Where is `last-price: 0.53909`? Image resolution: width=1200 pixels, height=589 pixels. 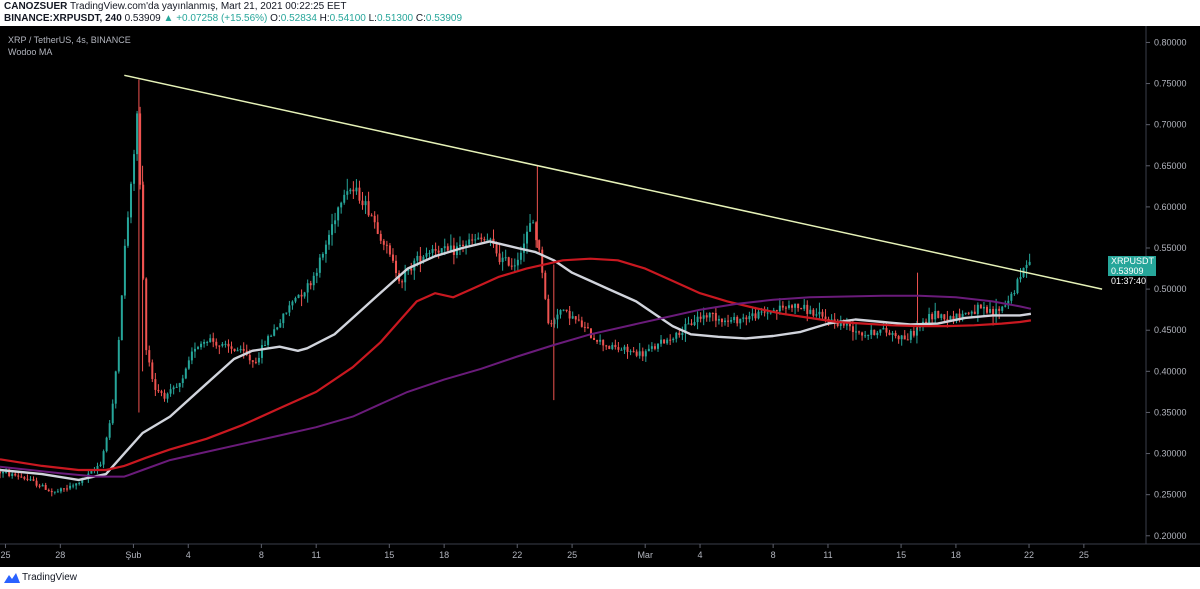 last-price: 0.53909 is located at coordinates (142, 18).